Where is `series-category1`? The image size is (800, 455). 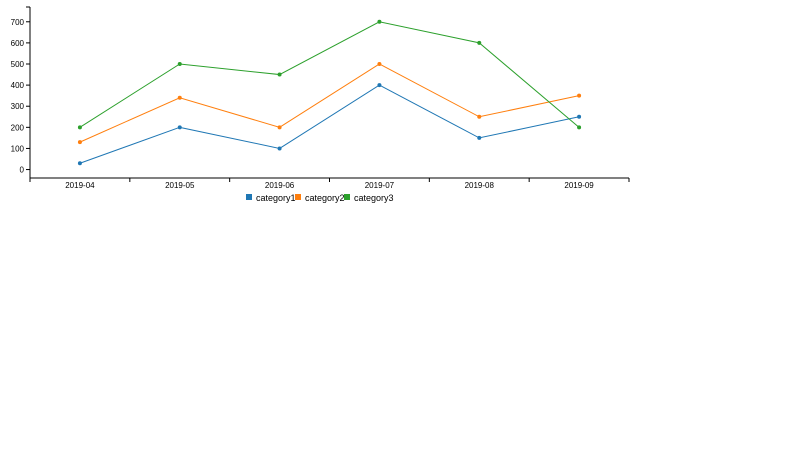
series-category1 is located at coordinates (329, 124).